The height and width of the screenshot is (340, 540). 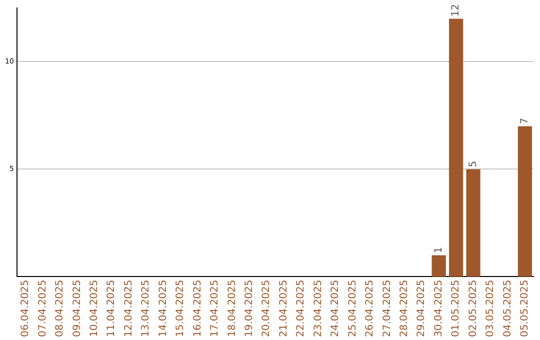 I want to click on x-tick-label: 22.04.2025, so click(x=301, y=309).